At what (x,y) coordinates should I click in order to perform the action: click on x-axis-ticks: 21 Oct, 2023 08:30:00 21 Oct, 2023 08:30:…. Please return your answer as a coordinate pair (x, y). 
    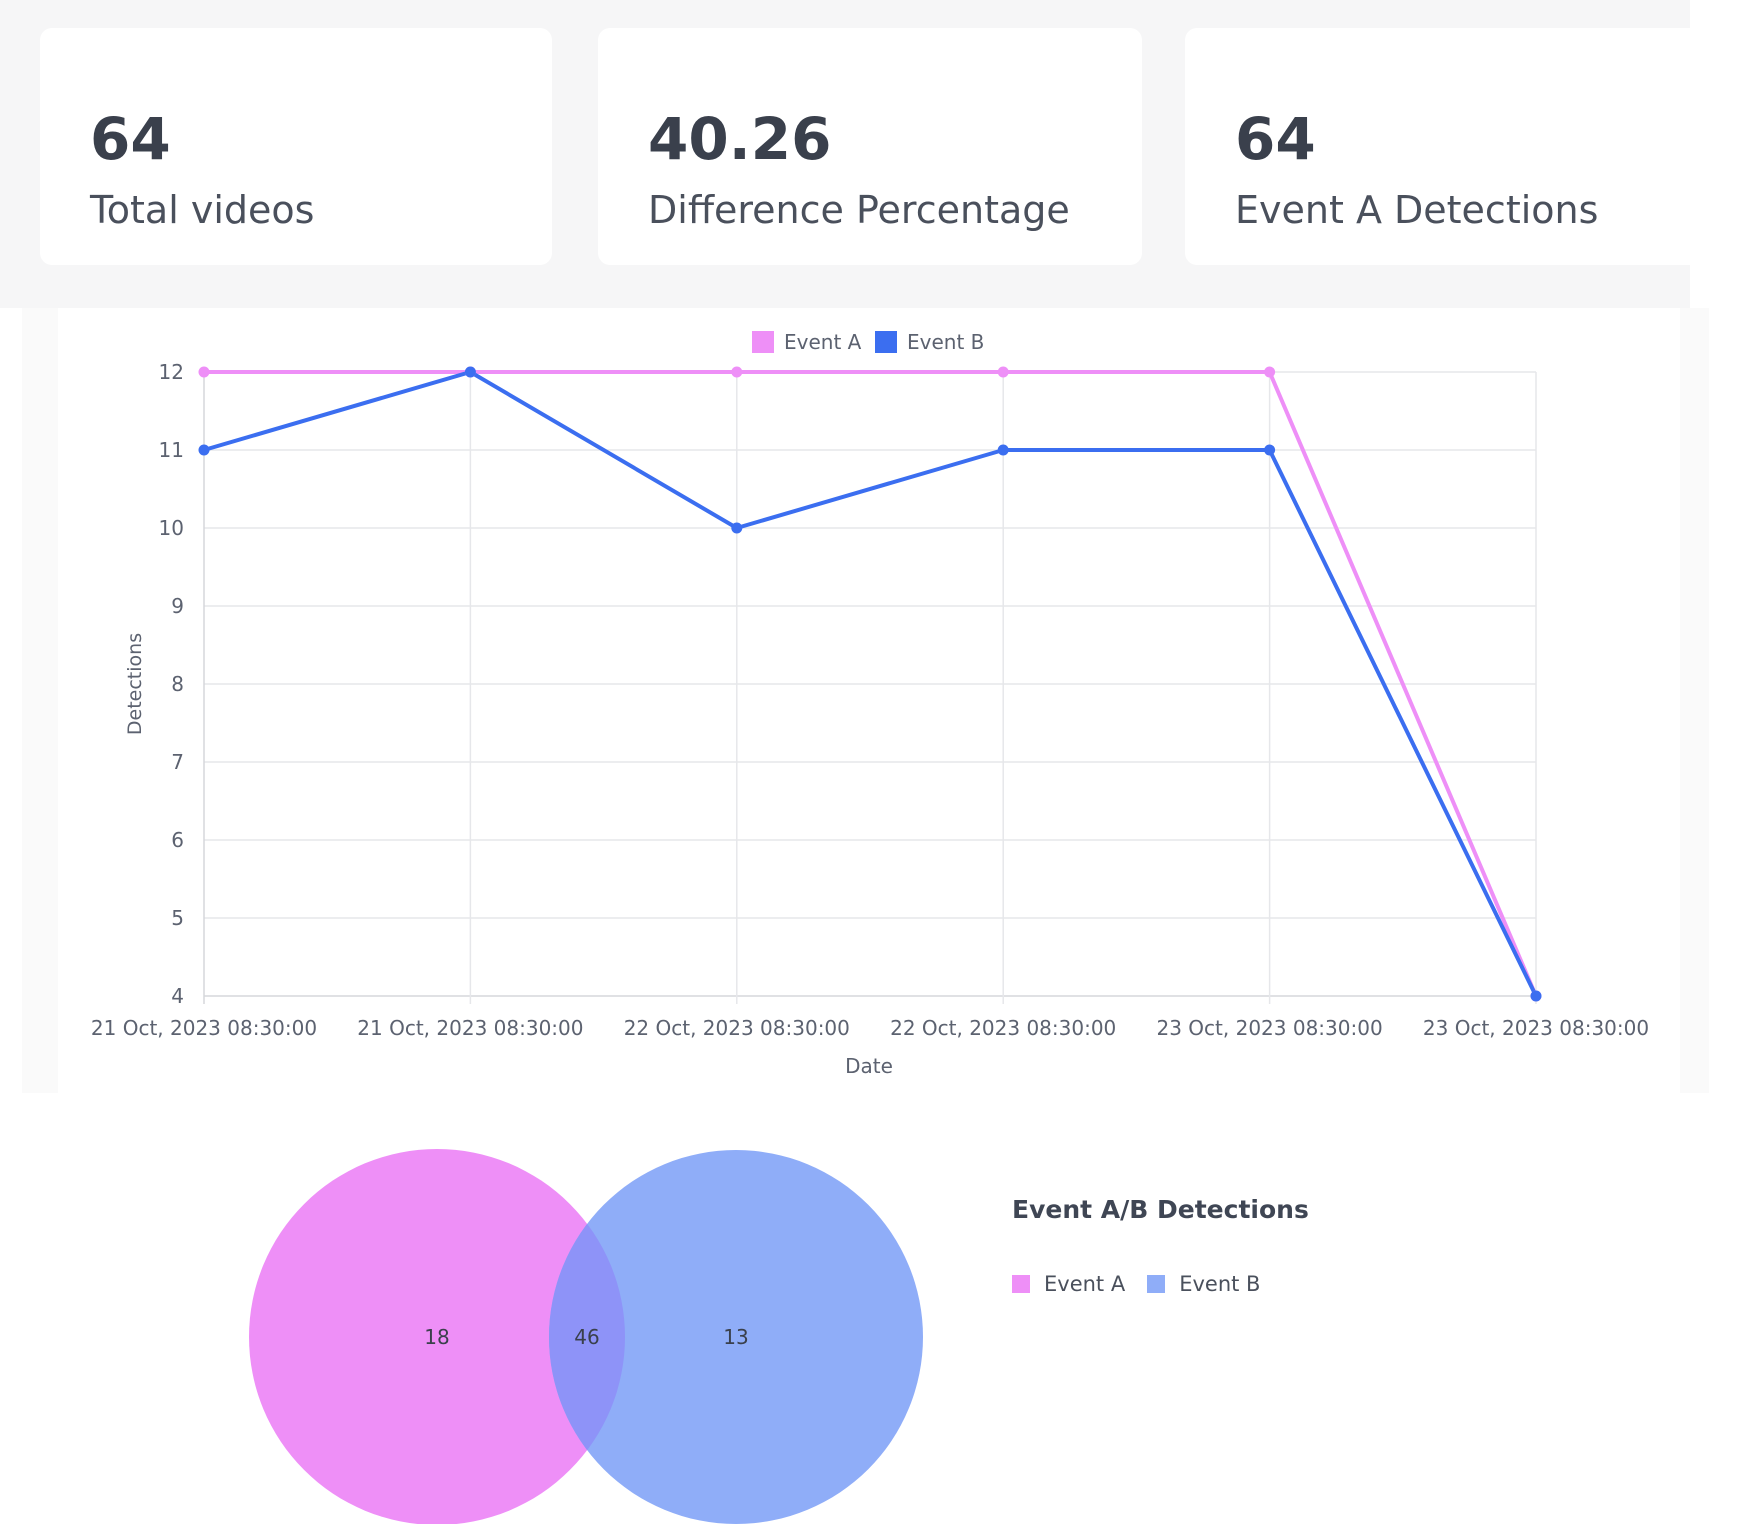
    Looking at the image, I should click on (870, 1028).